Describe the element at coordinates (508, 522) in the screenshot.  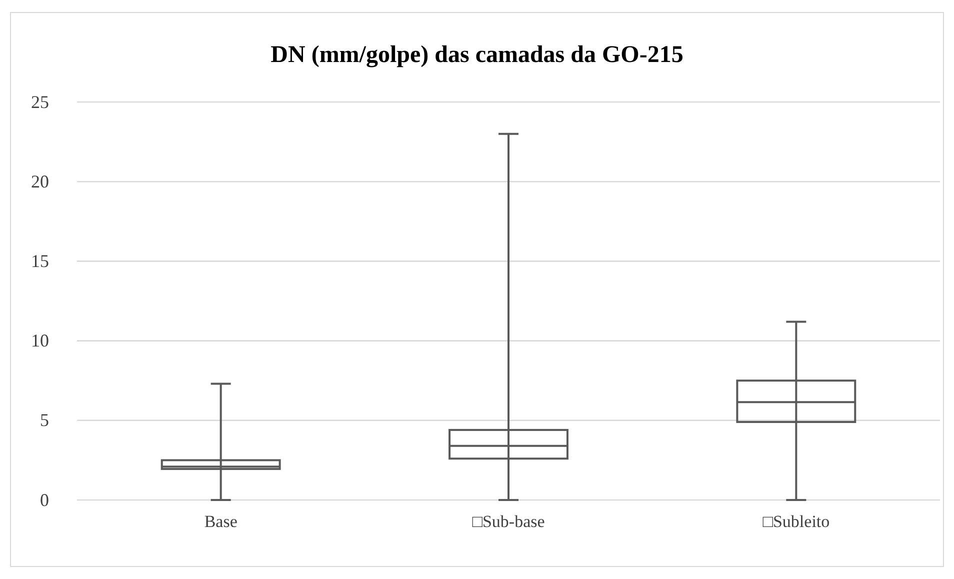
I see `x-tick-label: □Sub-base` at that location.